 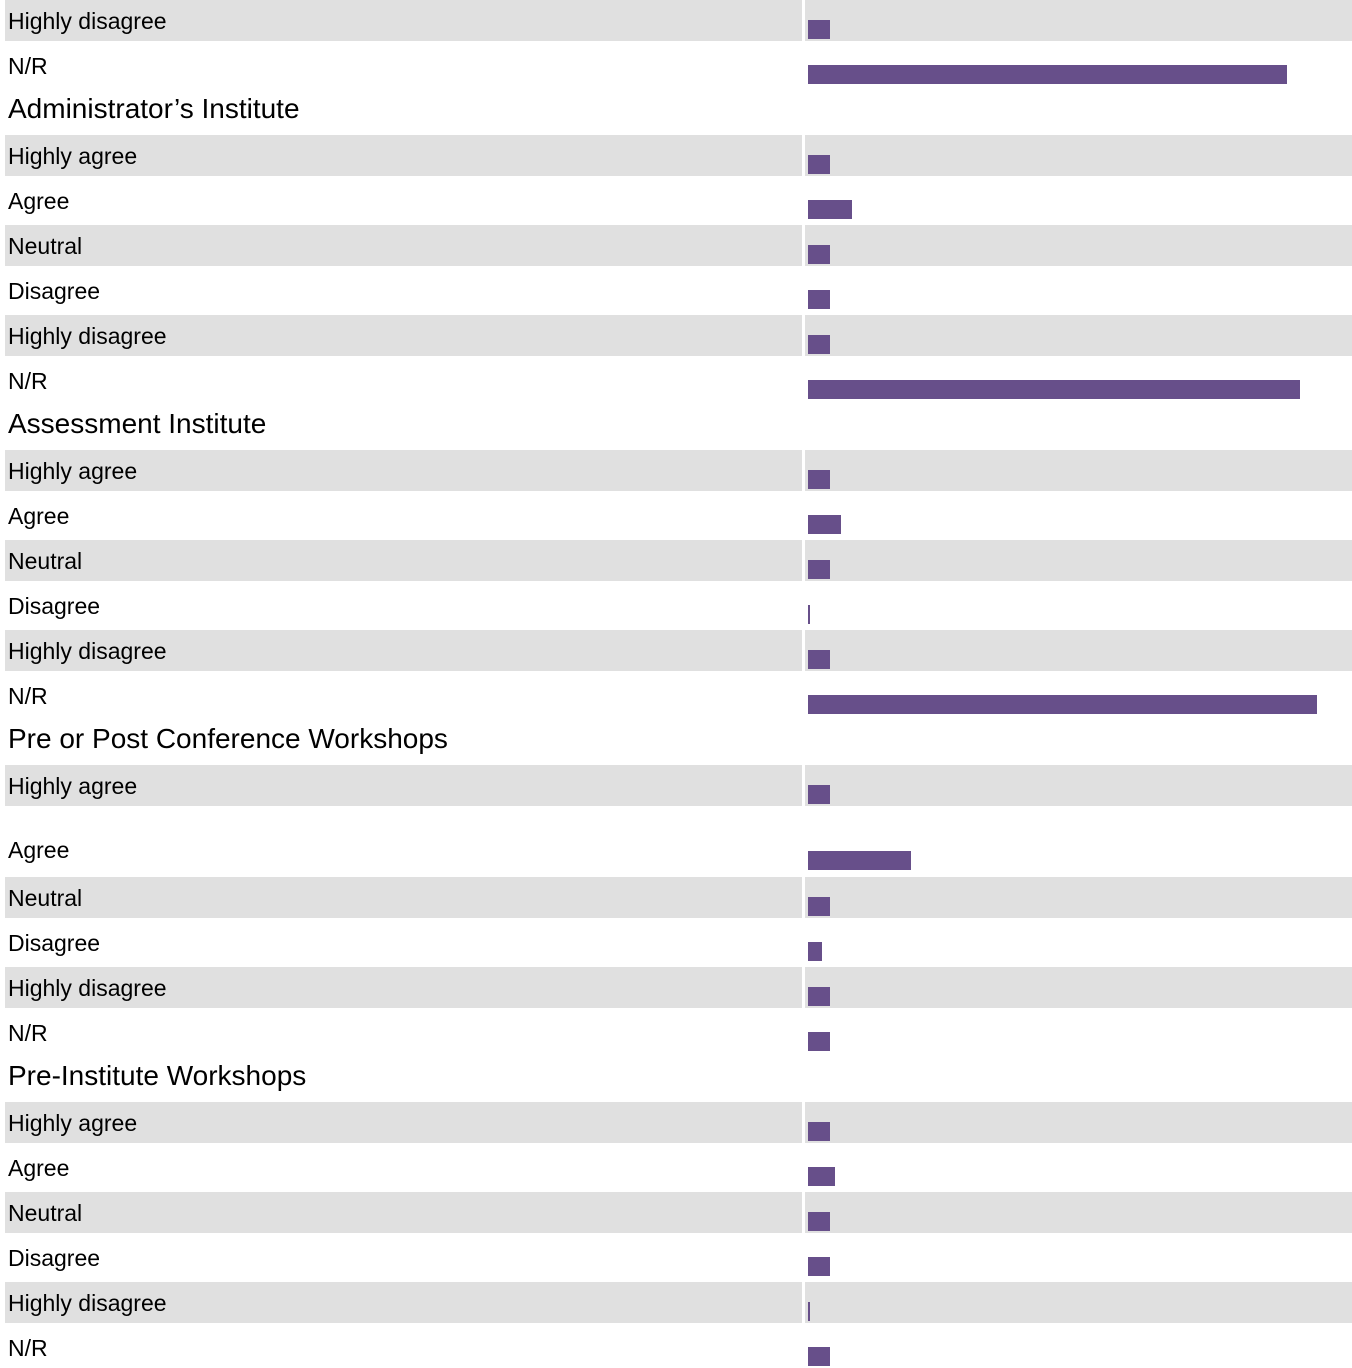 I want to click on section-title-assessment-institute: Assessment Institute, so click(x=137, y=423).